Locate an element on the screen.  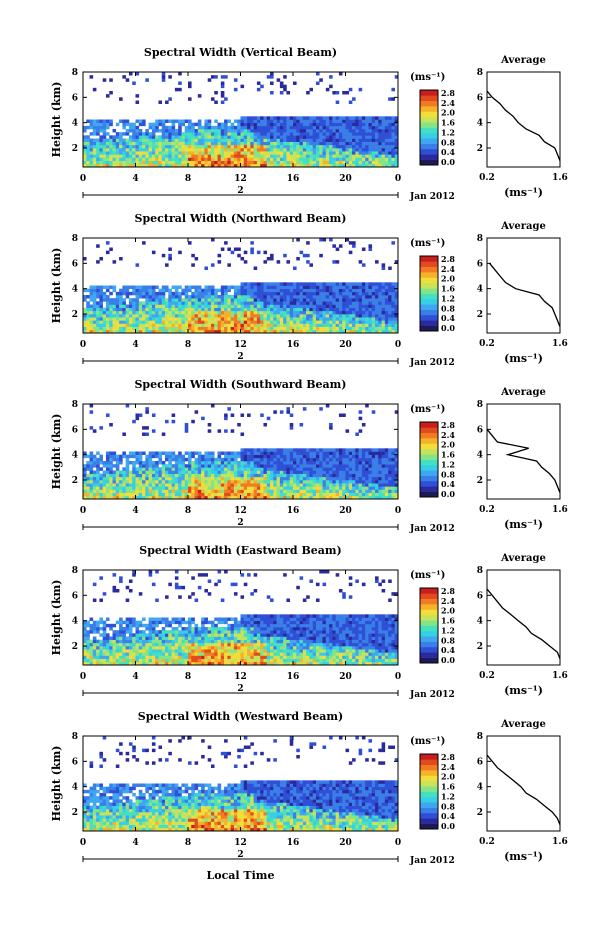
colorbar-swatch is located at coordinates (429, 98).